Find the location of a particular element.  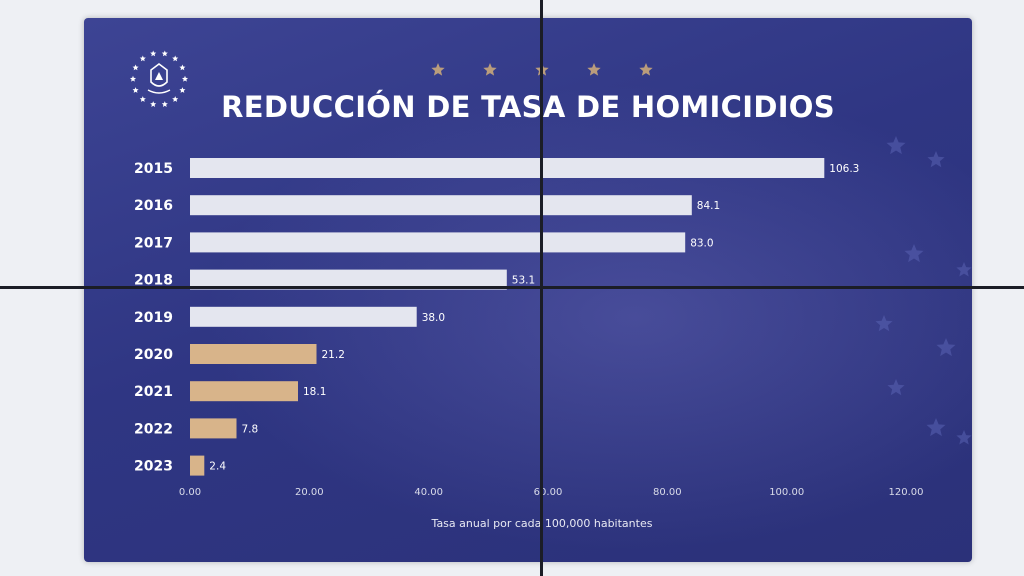

y-tick-label: 2020 is located at coordinates (153, 355).